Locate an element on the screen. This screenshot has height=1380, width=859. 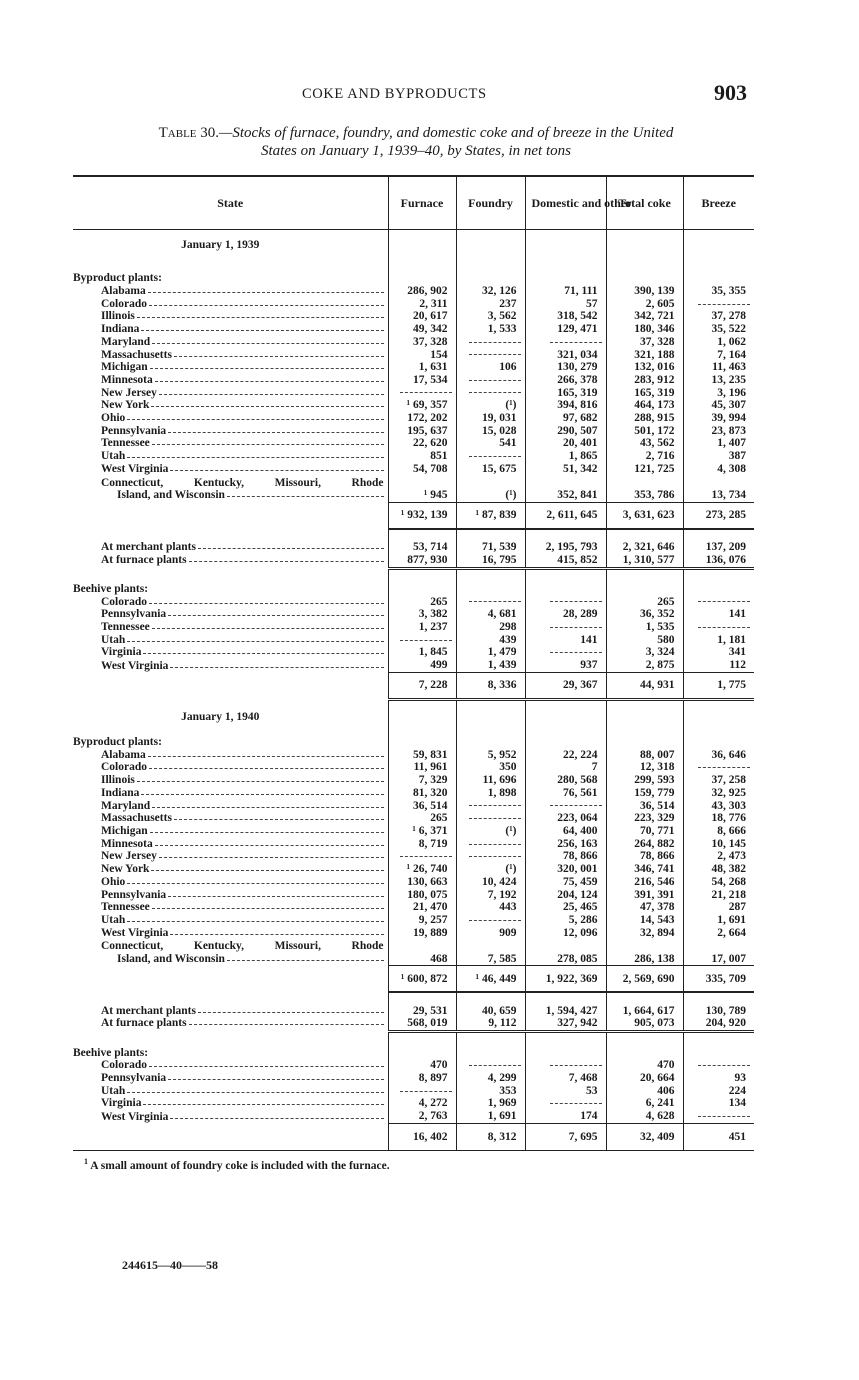
cell-breeze: 37, 278 is located at coordinates (718, 317).